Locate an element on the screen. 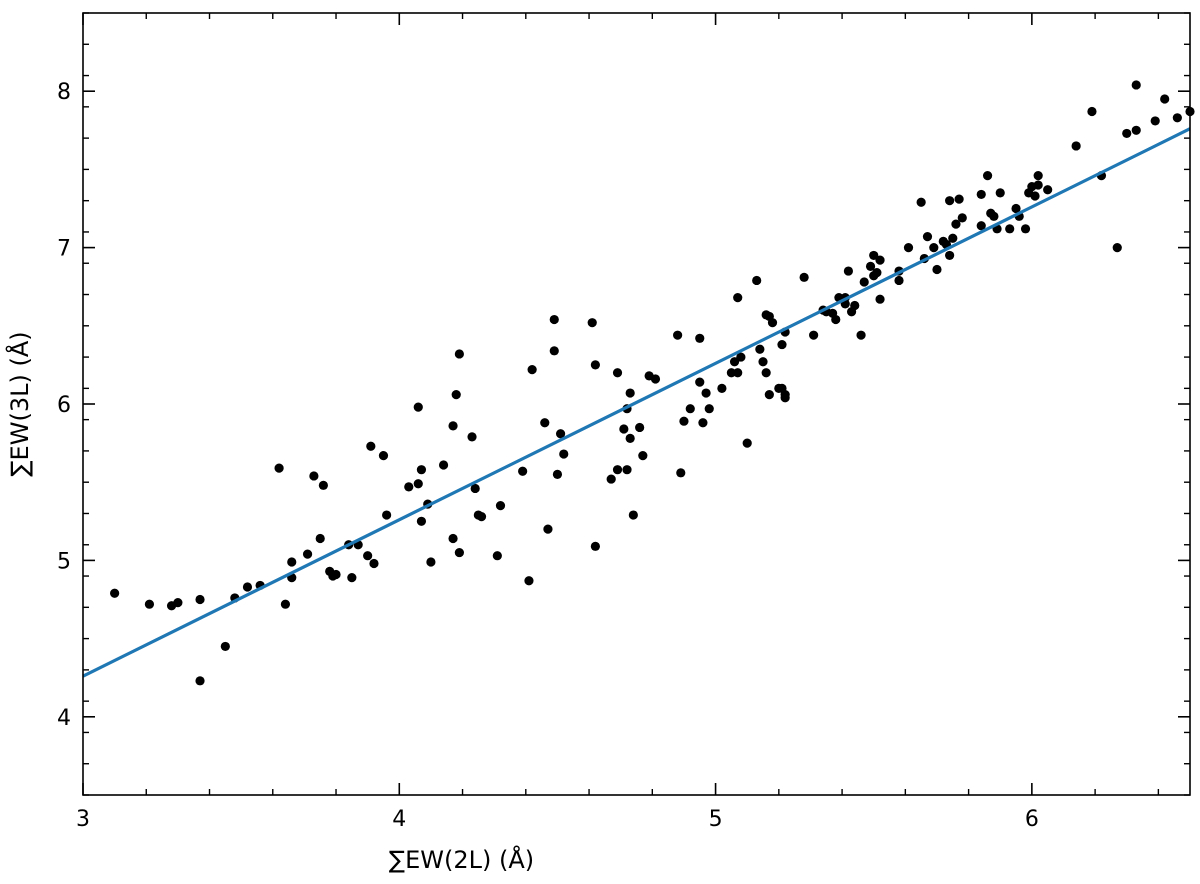  y-tick-label: 4 is located at coordinates (64, 718).